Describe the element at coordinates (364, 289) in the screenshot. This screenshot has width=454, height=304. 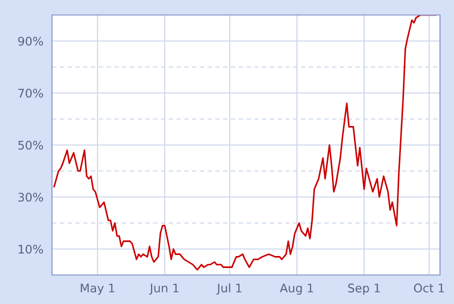
I see `x-tick-label: Sep 1` at that location.